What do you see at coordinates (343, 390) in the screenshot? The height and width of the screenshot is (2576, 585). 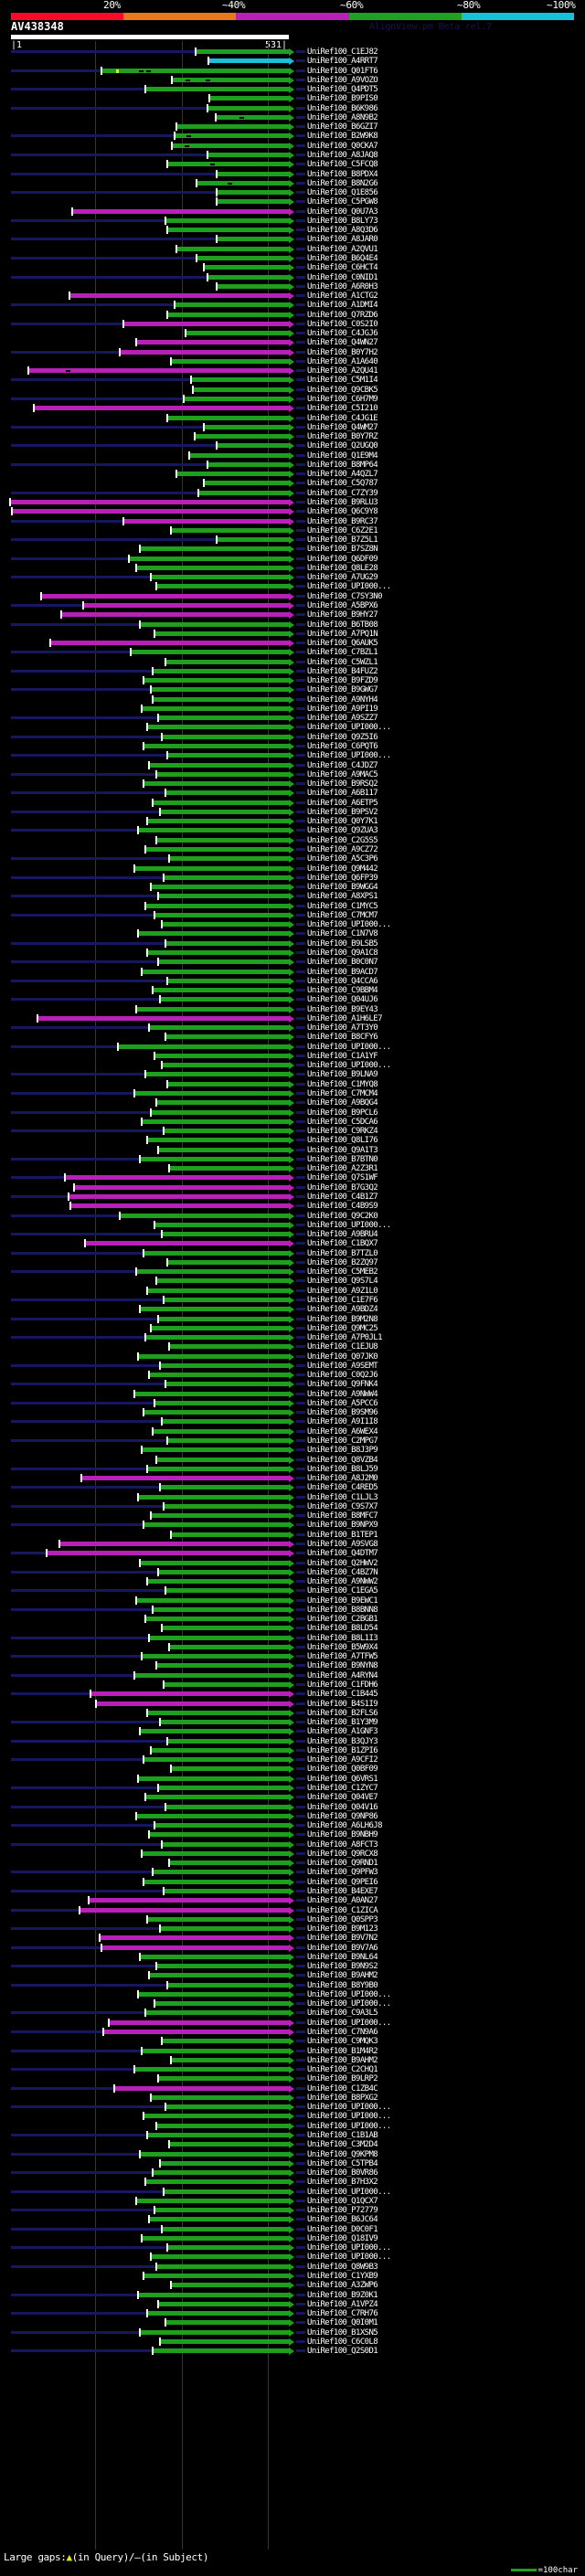 I see `hit-label-link: UniRef100_Q9CBK5` at bounding box center [343, 390].